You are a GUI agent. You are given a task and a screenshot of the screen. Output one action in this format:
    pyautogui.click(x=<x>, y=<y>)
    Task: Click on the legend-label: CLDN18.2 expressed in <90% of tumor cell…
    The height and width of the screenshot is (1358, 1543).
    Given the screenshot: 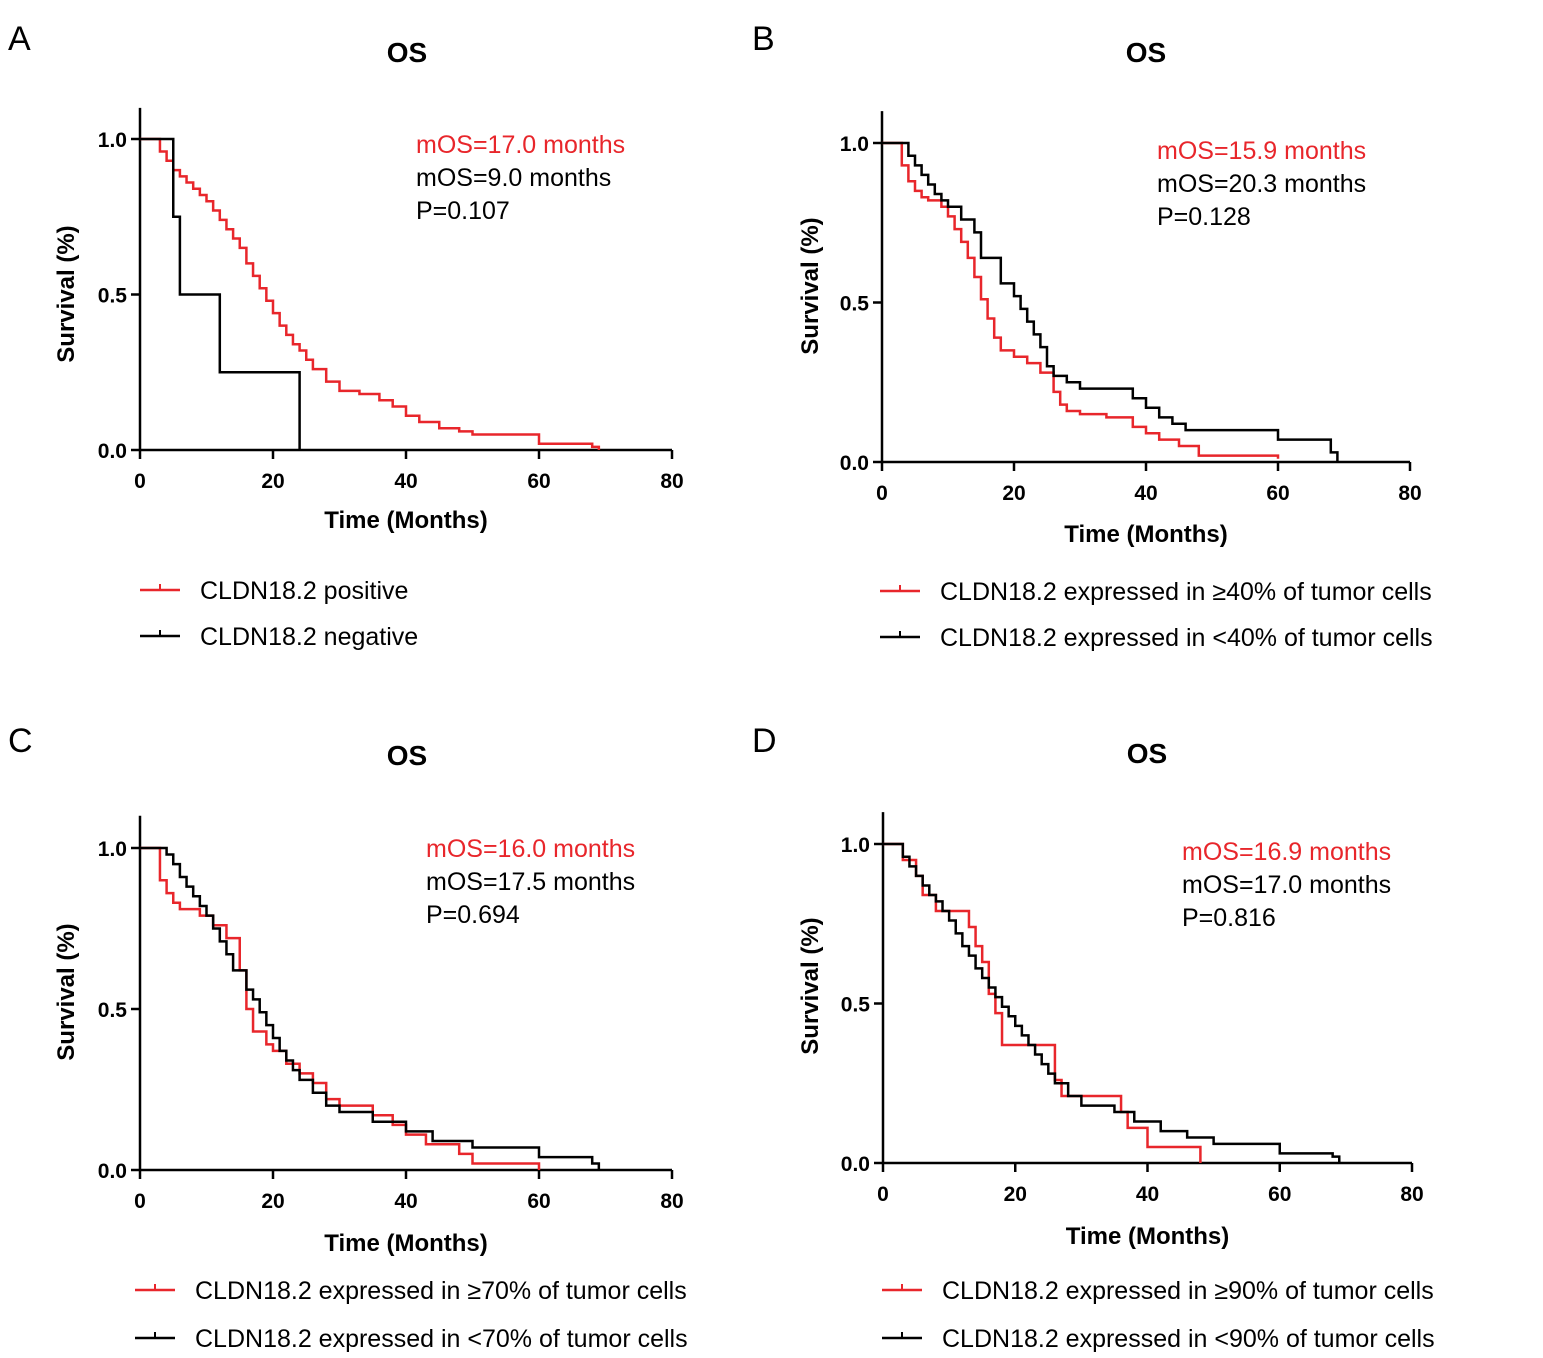 What is the action you would take?
    pyautogui.click(x=1188, y=1339)
    